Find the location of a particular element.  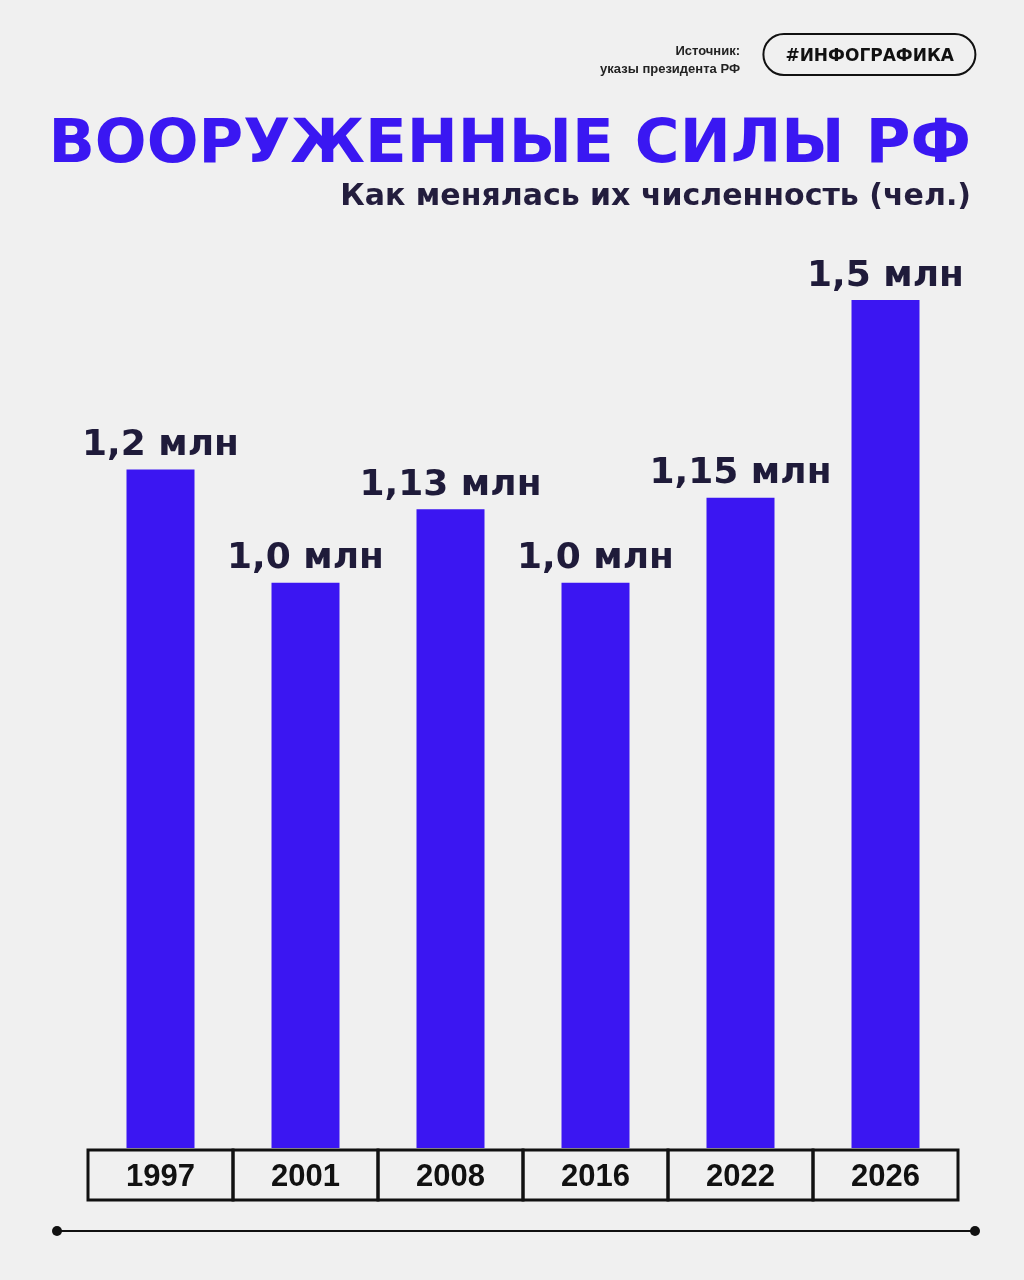

data-label: 1,13 млн is located at coordinates (450, 482).